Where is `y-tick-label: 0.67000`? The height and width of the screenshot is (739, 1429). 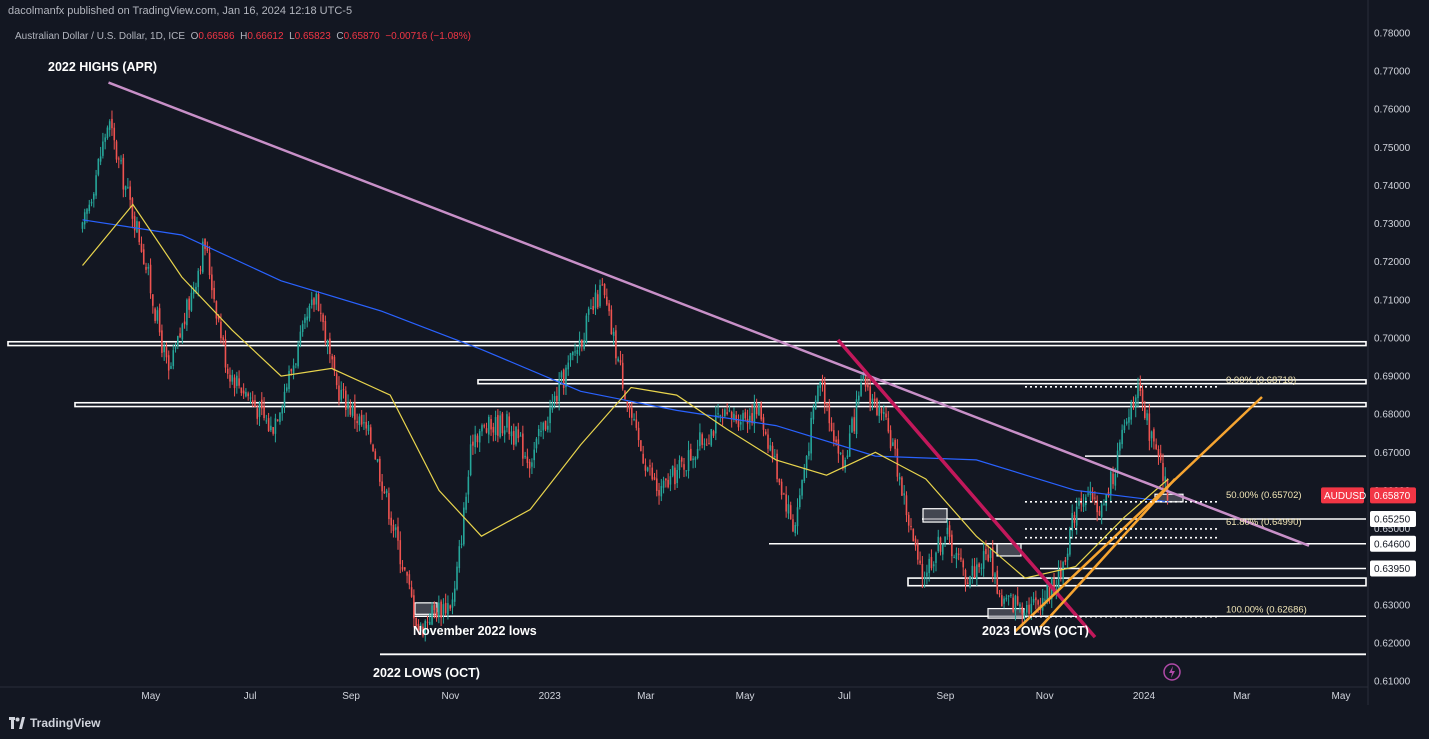
y-tick-label: 0.67000 is located at coordinates (1392, 453).